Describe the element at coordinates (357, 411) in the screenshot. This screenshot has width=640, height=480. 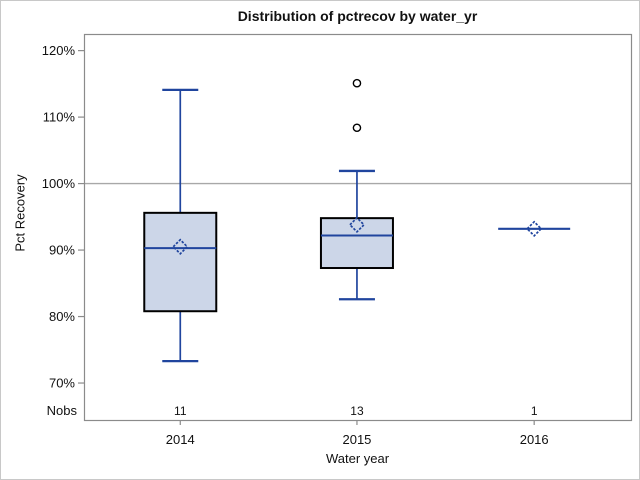
I see `nobs-value: 13` at that location.